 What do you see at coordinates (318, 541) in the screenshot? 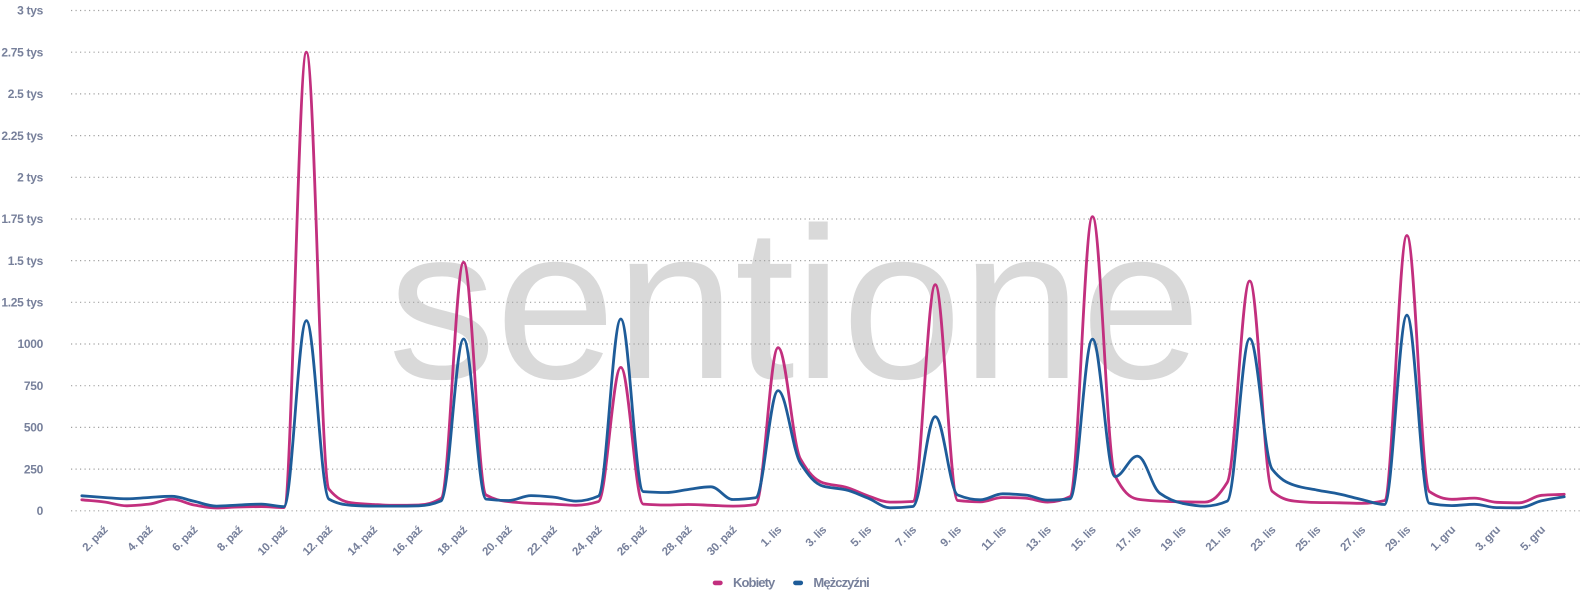
I see `svg-text: 12. paź` at bounding box center [318, 541].